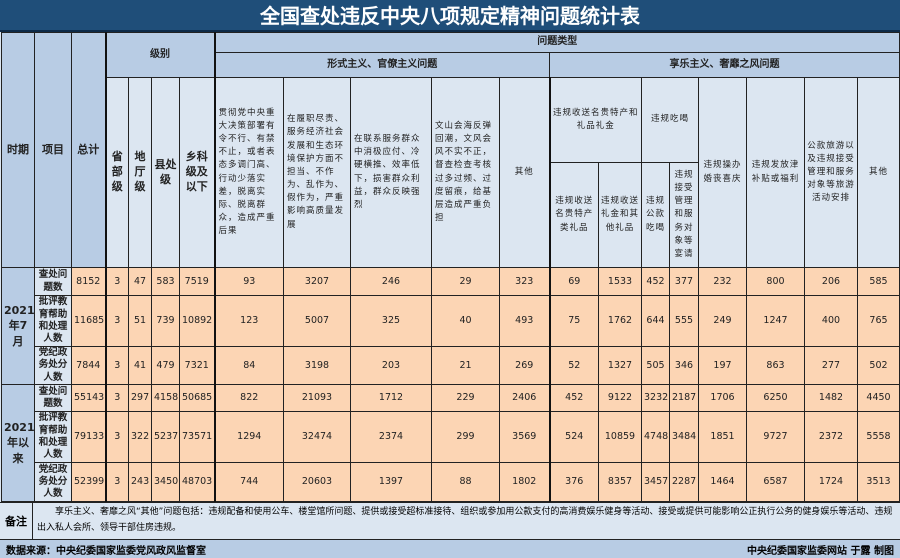  I want to click on value-cell: 2287, so click(684, 482).